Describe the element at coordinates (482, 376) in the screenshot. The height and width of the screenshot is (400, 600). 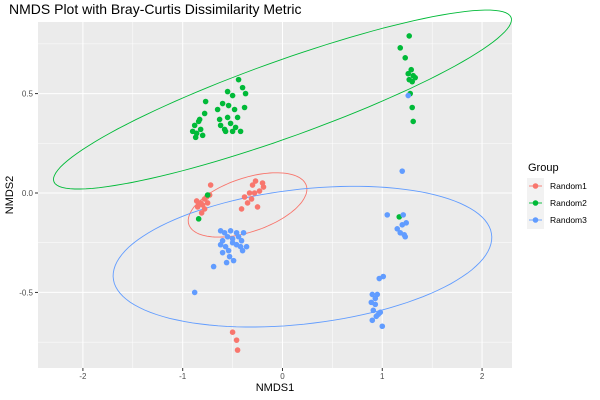
I see `x-tick-label: 2` at that location.